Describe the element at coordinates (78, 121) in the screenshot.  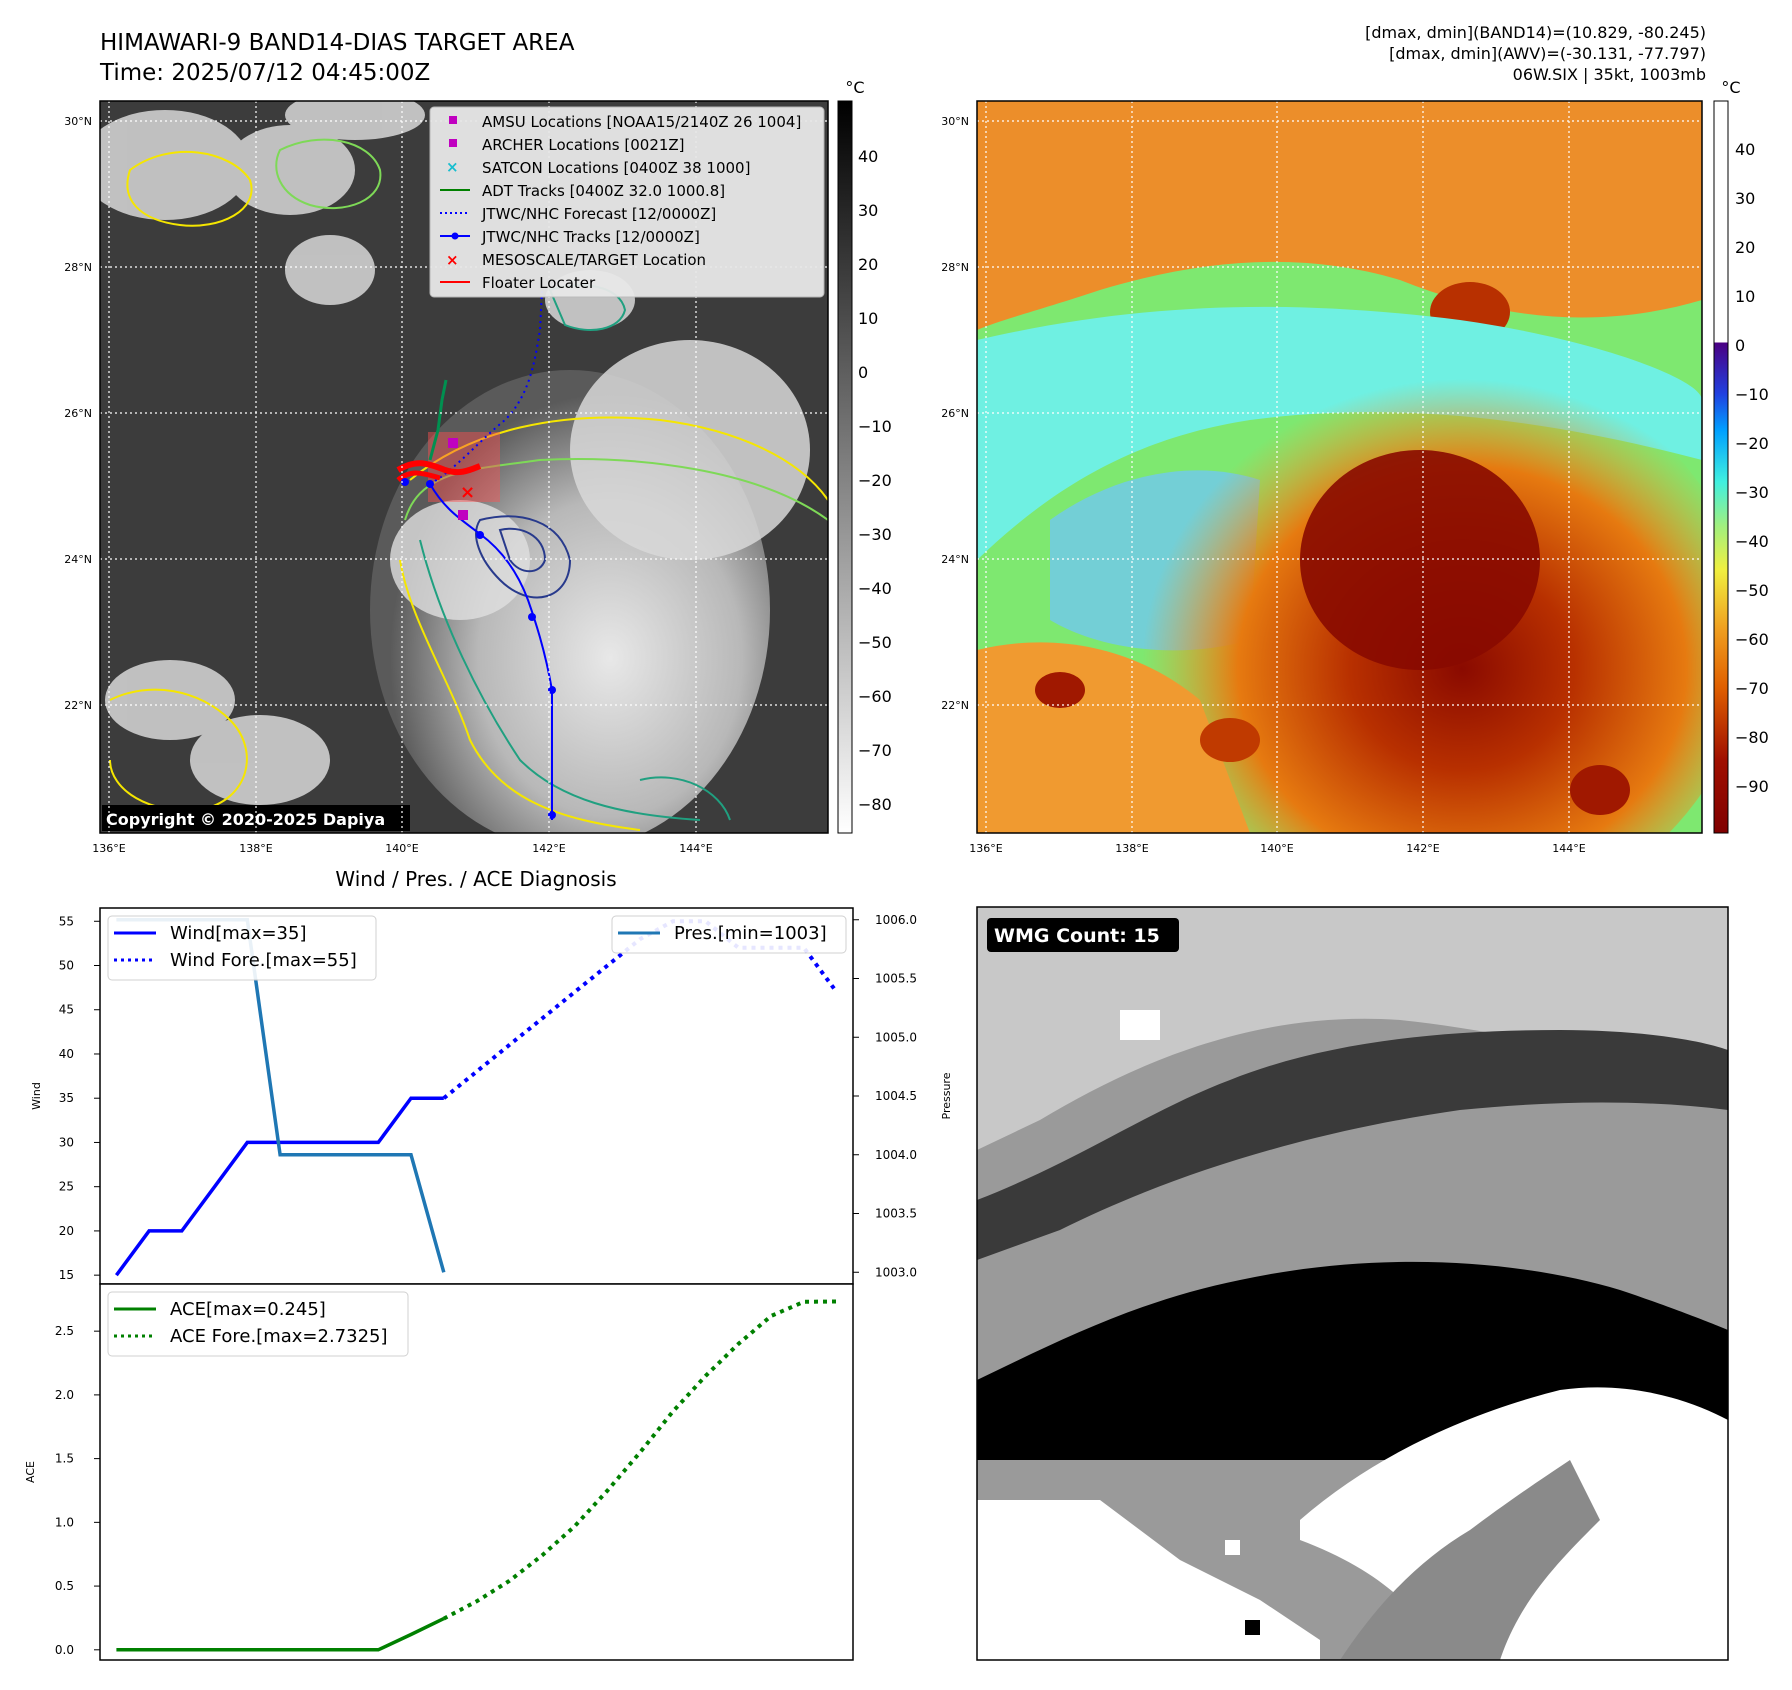
I see `svg-text: 30°N` at that location.